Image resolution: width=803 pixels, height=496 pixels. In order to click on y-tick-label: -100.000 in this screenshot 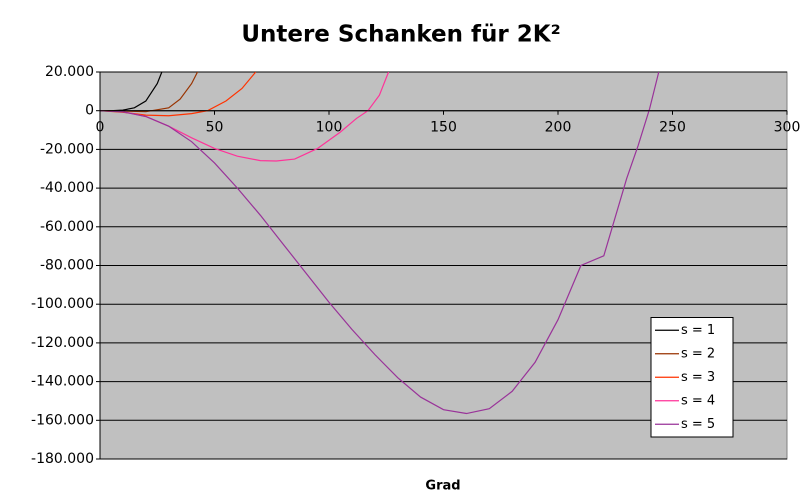, I will do `click(62, 304)`.